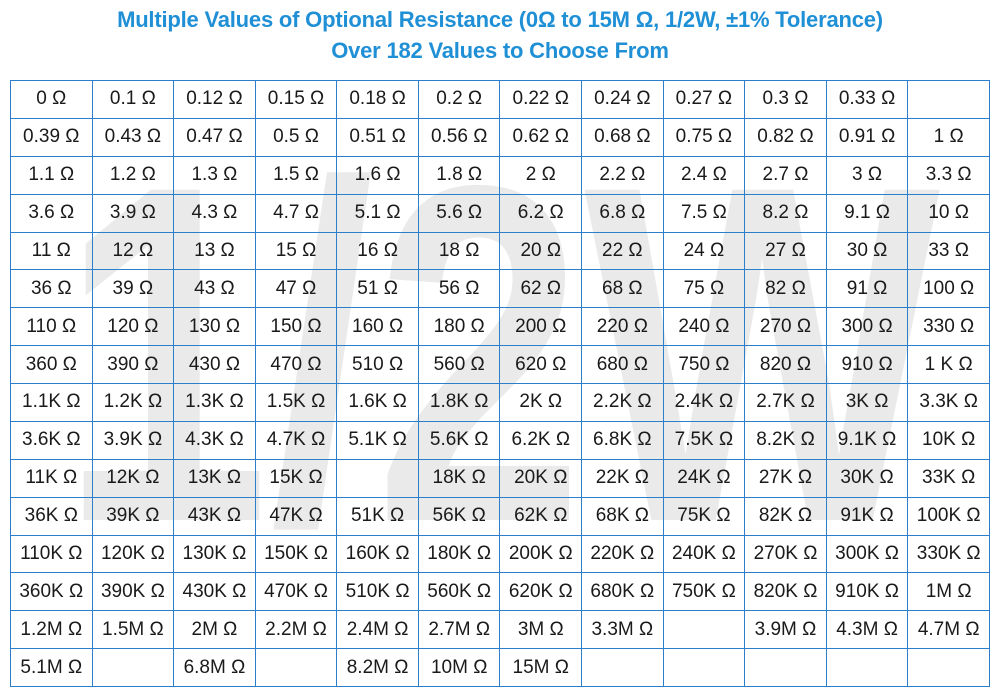 The height and width of the screenshot is (693, 1000). What do you see at coordinates (785, 516) in the screenshot?
I see `resistance-value-cell: 82K Ω` at bounding box center [785, 516].